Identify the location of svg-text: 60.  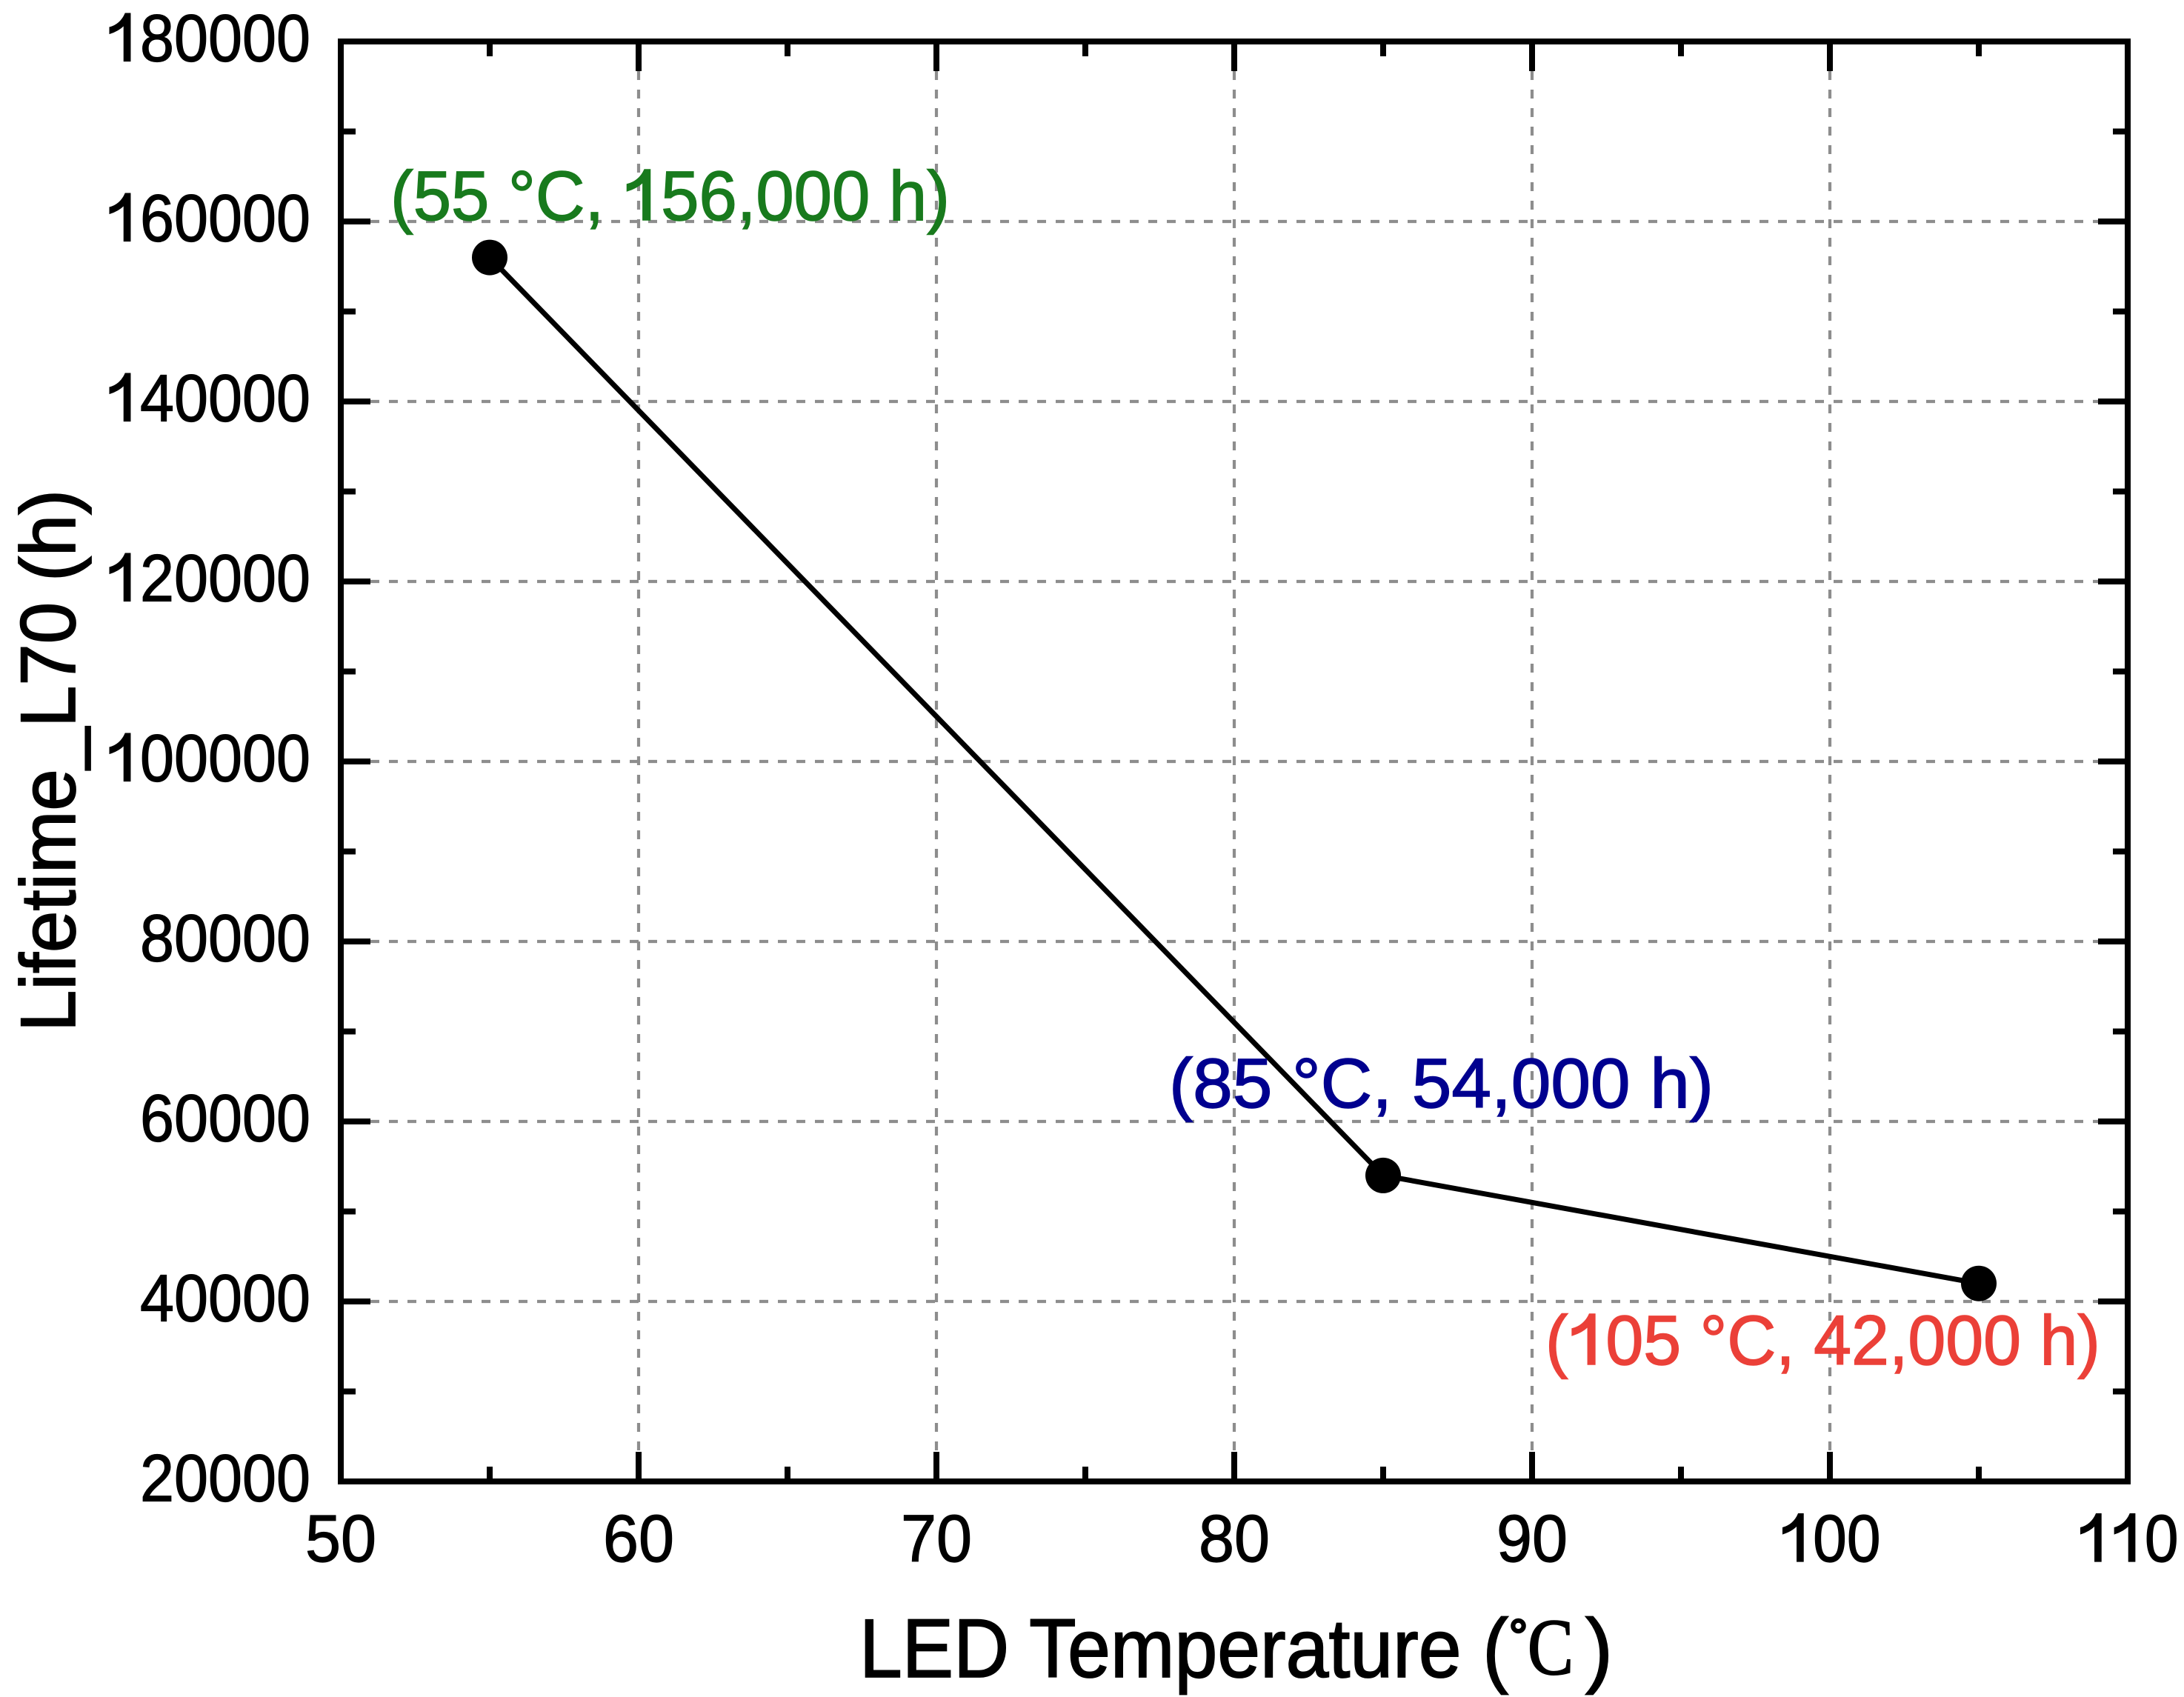
(638, 1538).